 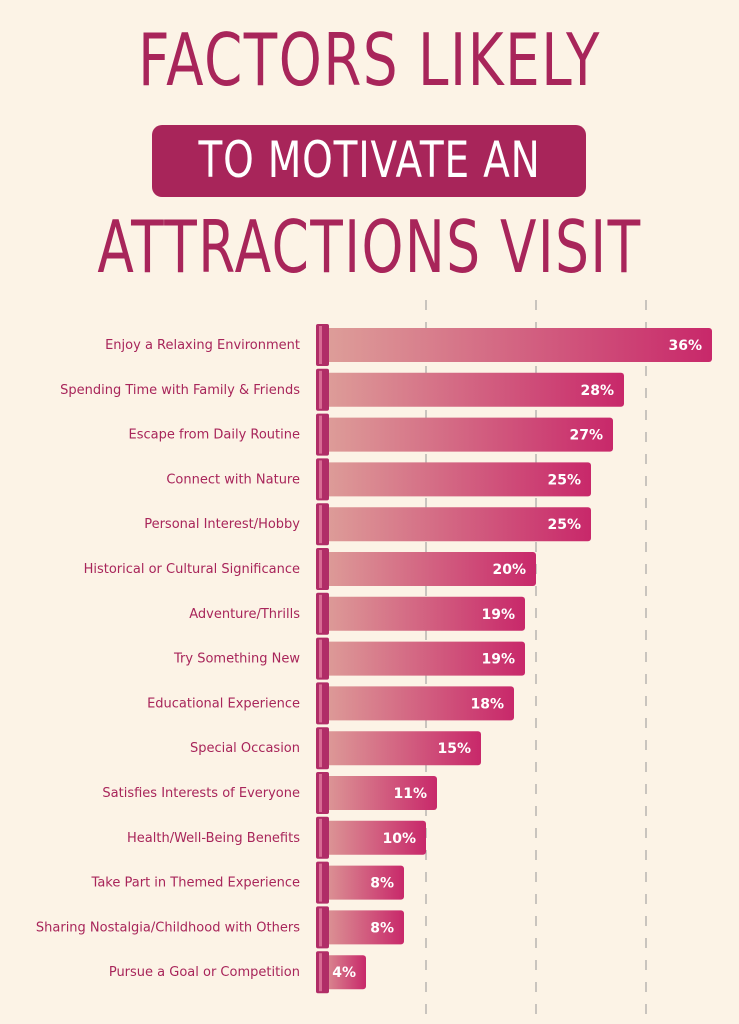 I want to click on data-label: 28%, so click(x=597, y=391).